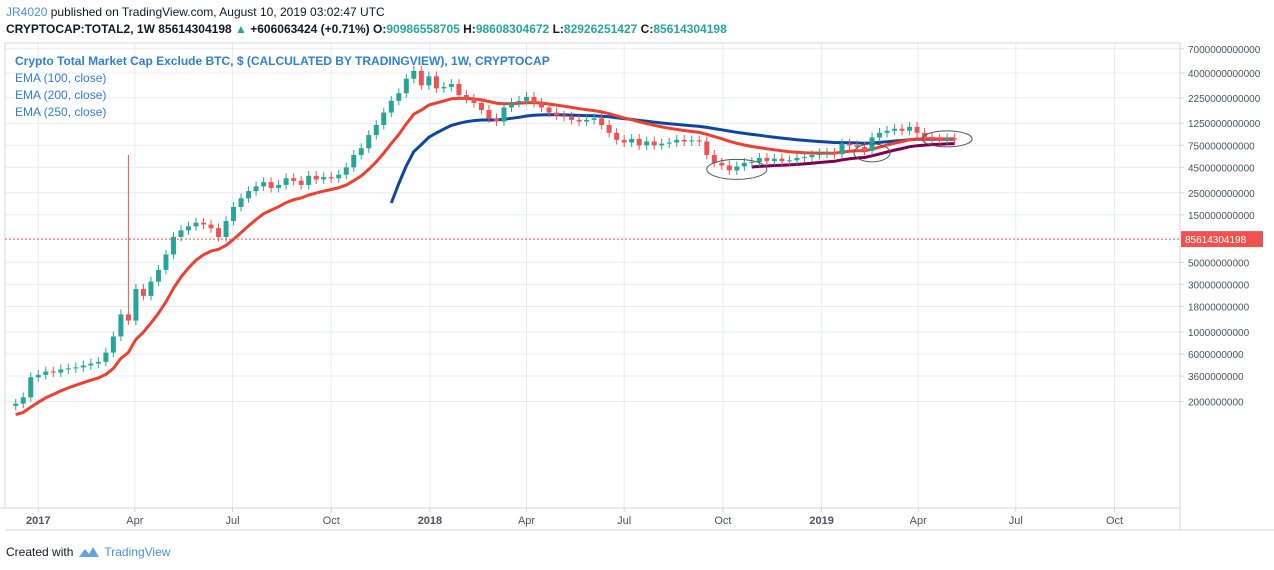 The width and height of the screenshot is (1274, 570). I want to click on low-value: 82926251427, so click(600, 29).